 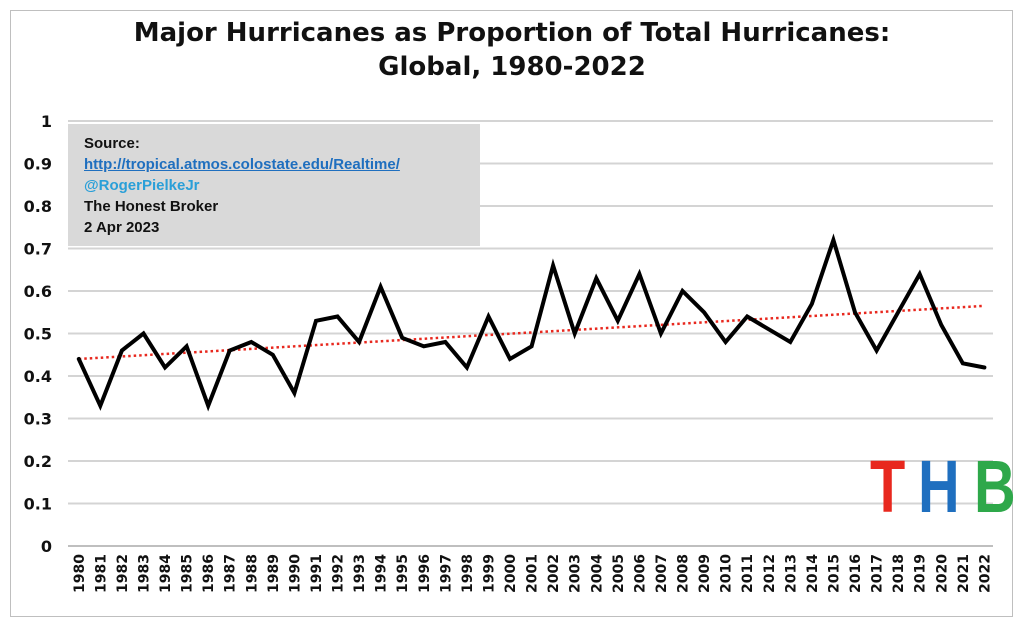 What do you see at coordinates (46, 121) in the screenshot?
I see `y-tick-label: 1` at bounding box center [46, 121].